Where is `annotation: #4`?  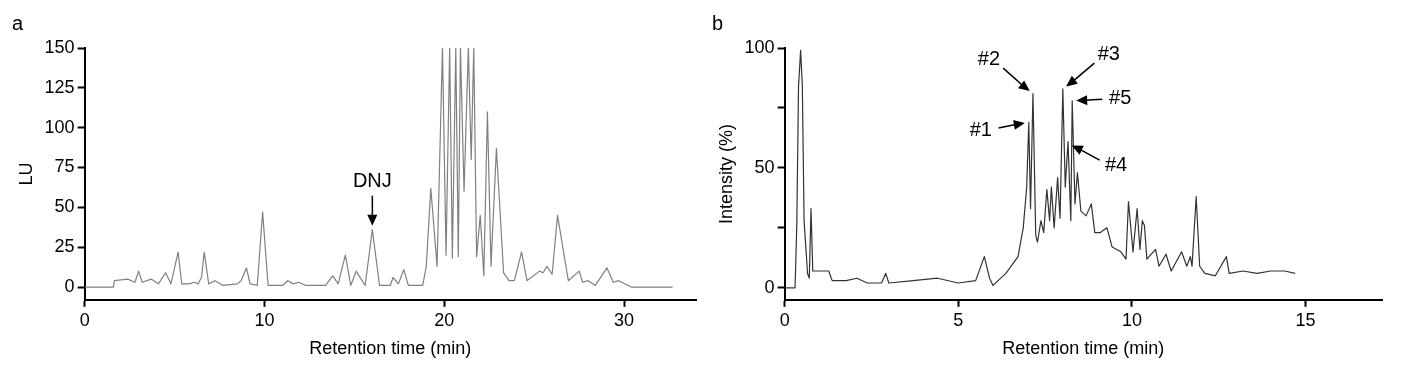 annotation: #4 is located at coordinates (1116, 164).